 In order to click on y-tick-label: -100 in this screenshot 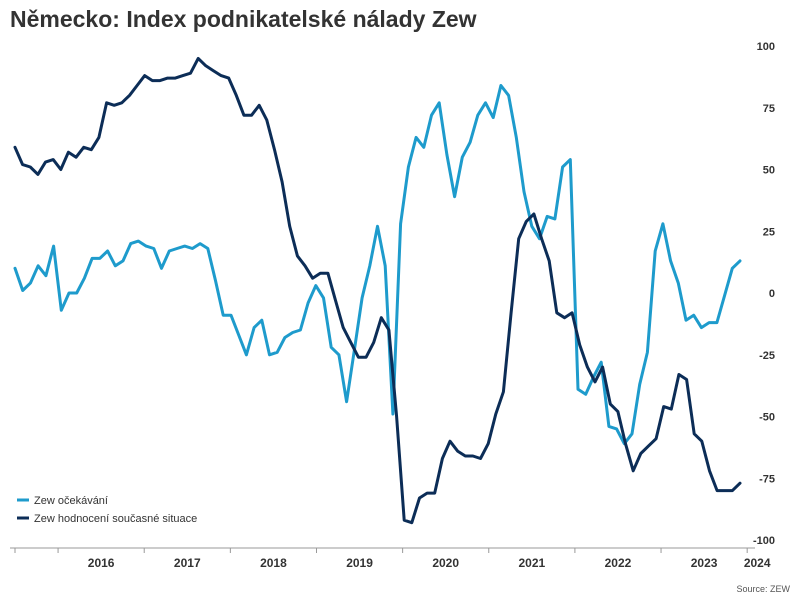, I will do `click(764, 541)`.